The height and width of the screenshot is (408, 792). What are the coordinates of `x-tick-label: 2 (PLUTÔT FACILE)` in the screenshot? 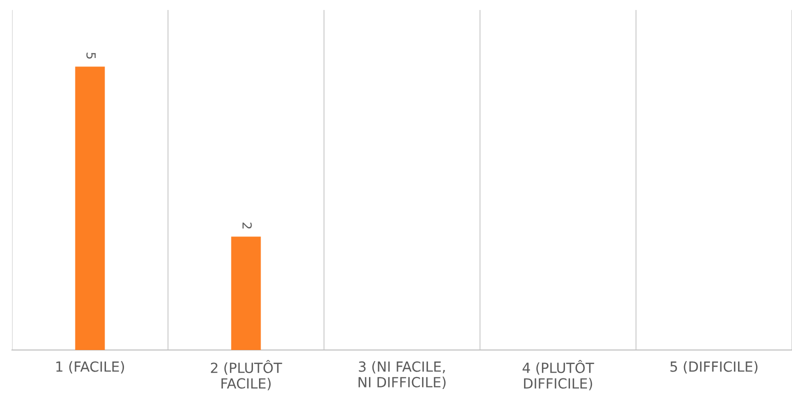 It's located at (246, 375).